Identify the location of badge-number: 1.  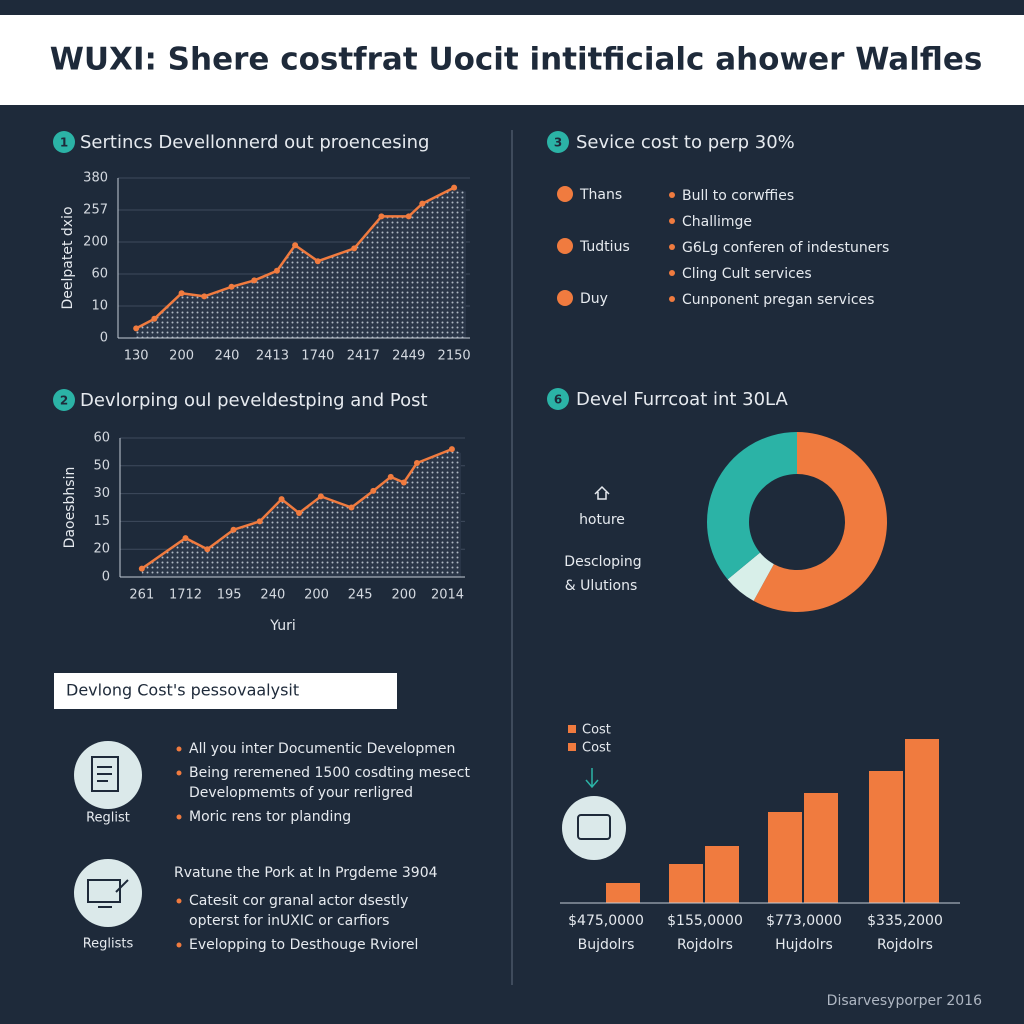
(64, 143).